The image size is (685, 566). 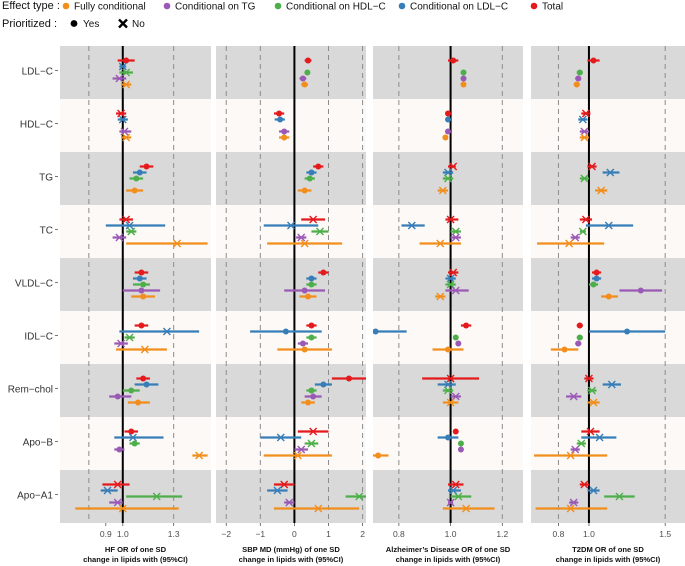 I want to click on point-hdl-c-total, so click(x=448, y=113).